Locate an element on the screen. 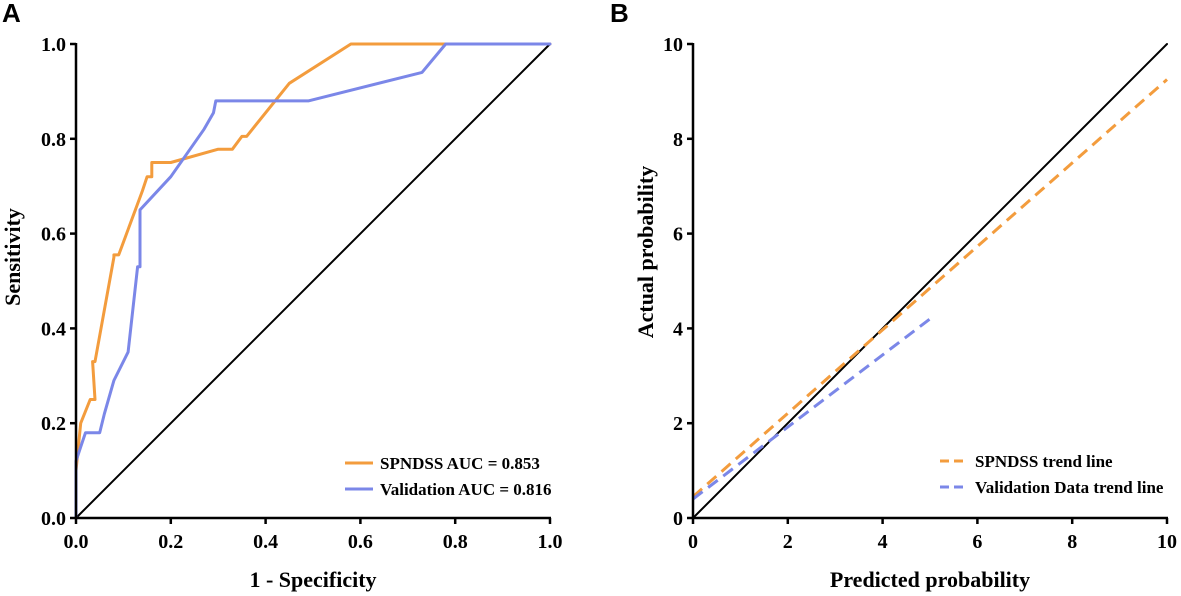 The width and height of the screenshot is (1181, 596). calibration-y-axis-title: Actual probability is located at coordinates (645, 252).